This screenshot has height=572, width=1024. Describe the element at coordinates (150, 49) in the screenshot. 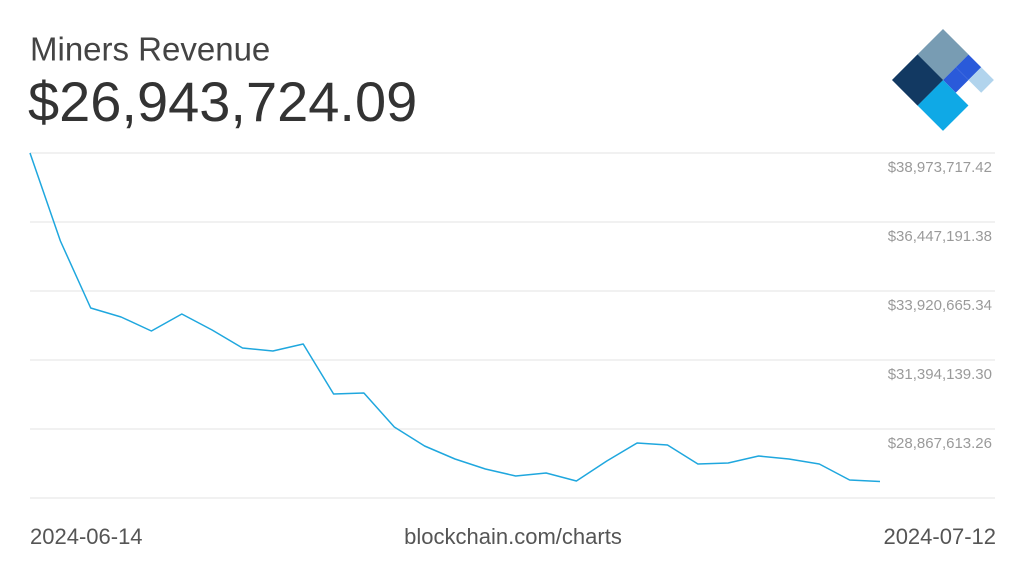

I see `chart-title: Miners Revenue` at that location.